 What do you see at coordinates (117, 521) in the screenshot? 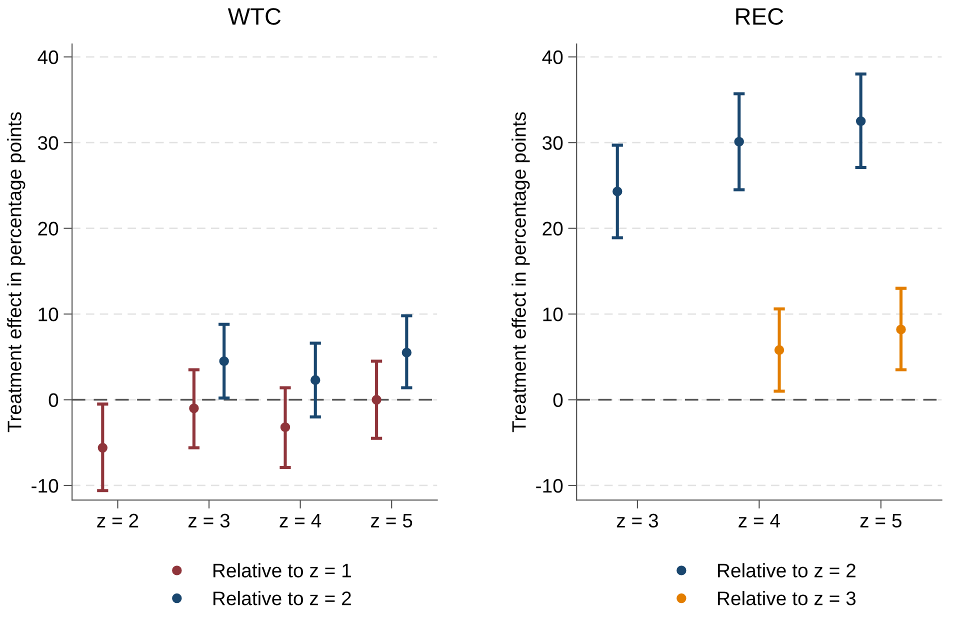
I see `x-tick-label: z = 2` at bounding box center [117, 521].